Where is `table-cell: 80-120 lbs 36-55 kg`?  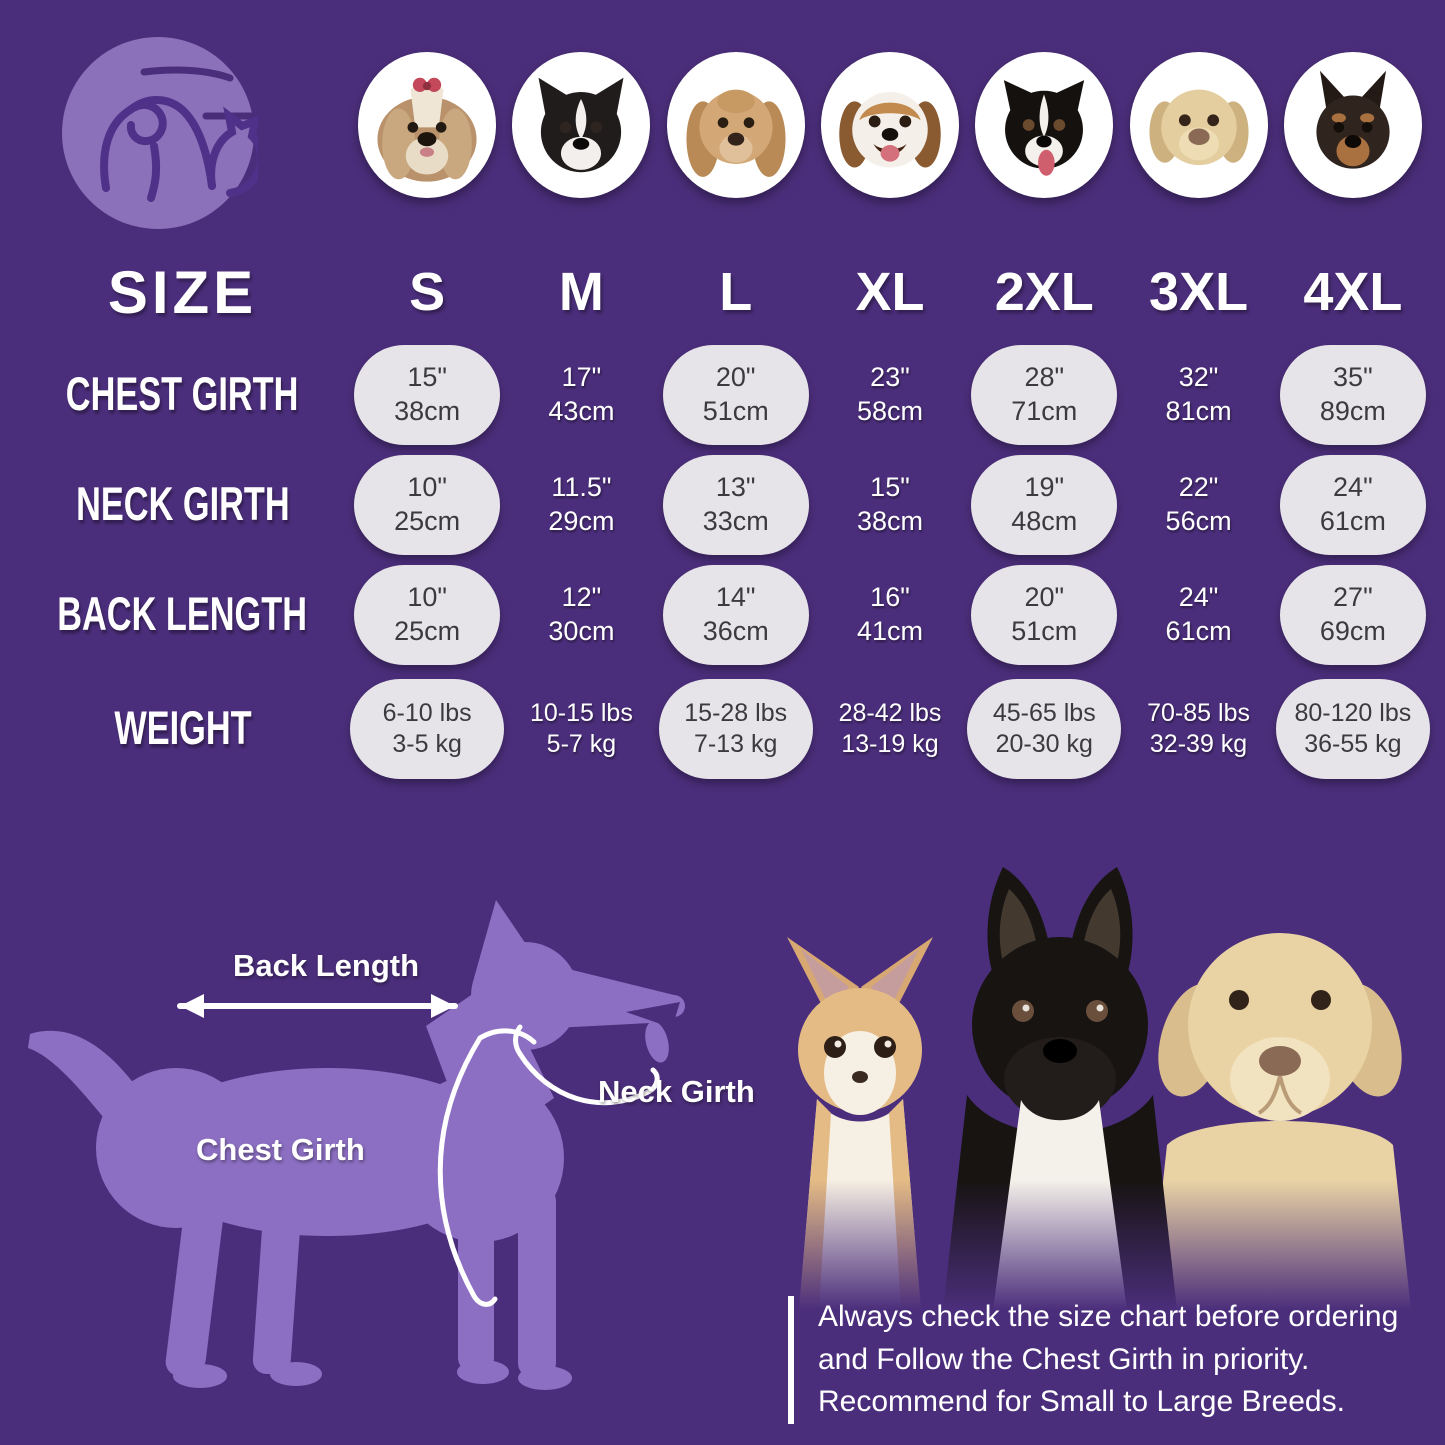 table-cell: 80-120 lbs 36-55 kg is located at coordinates (1352, 729).